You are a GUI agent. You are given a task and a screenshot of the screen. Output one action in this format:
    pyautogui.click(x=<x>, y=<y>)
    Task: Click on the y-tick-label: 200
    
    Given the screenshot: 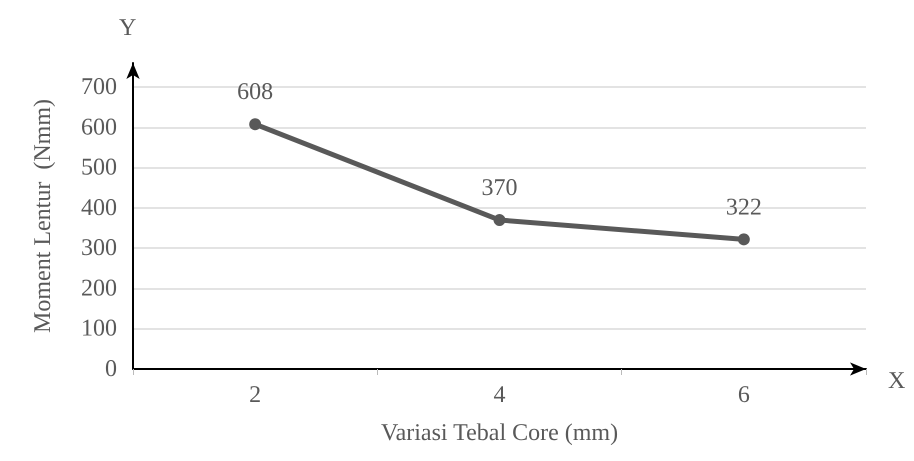 What is the action you would take?
    pyautogui.click(x=99, y=288)
    